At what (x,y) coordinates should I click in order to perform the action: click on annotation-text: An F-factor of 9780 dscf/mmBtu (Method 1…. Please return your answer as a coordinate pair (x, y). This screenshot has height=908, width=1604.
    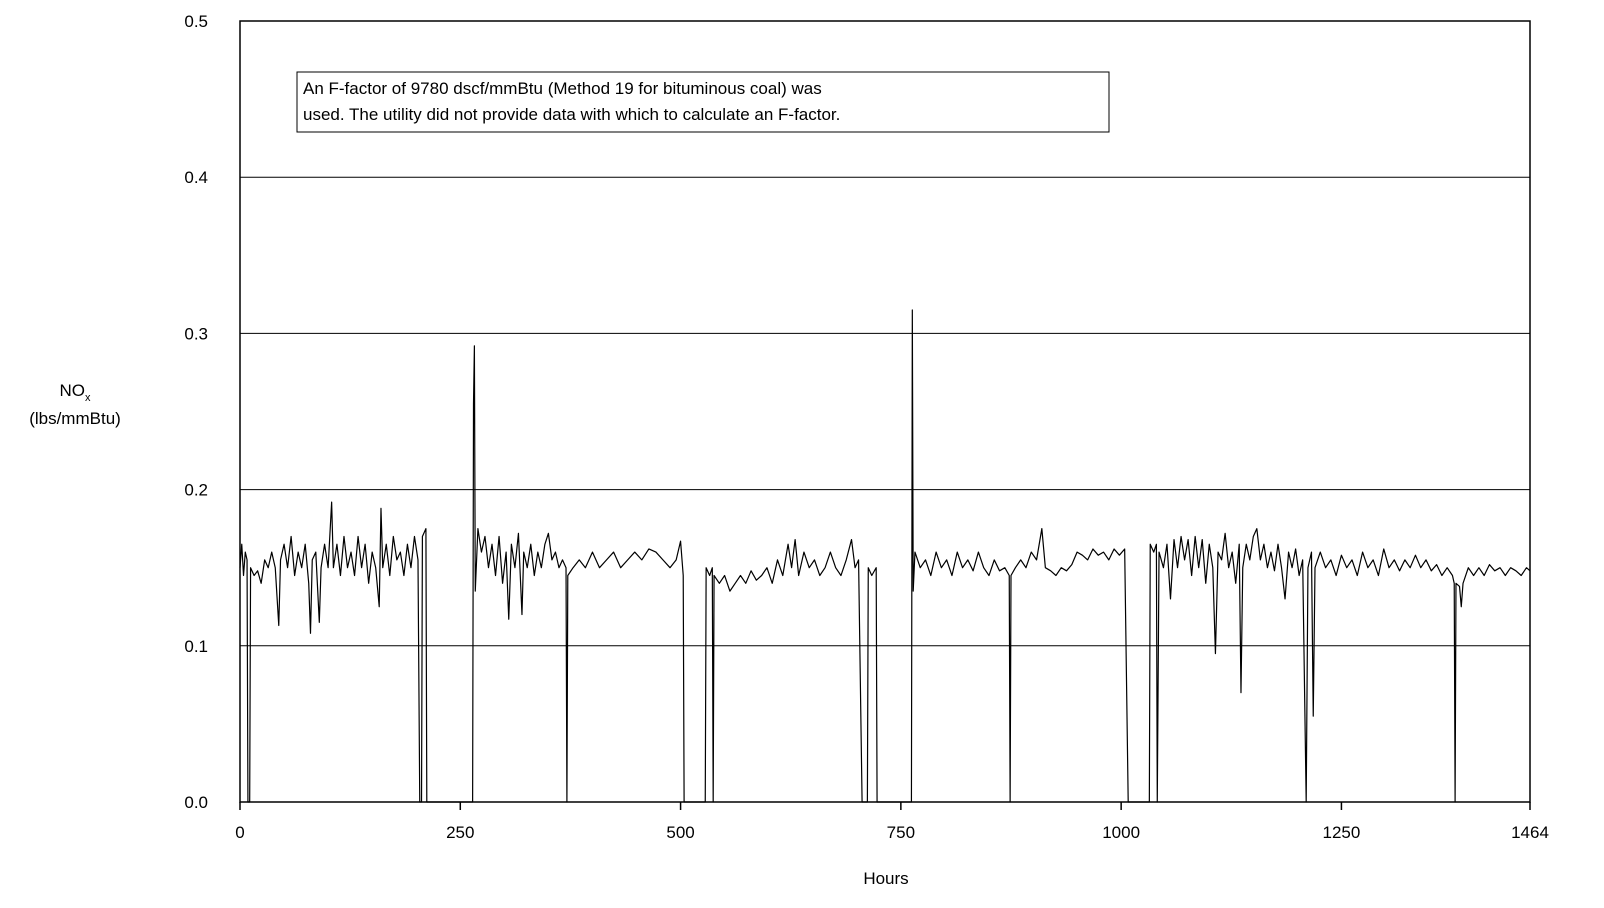
    Looking at the image, I should click on (562, 88).